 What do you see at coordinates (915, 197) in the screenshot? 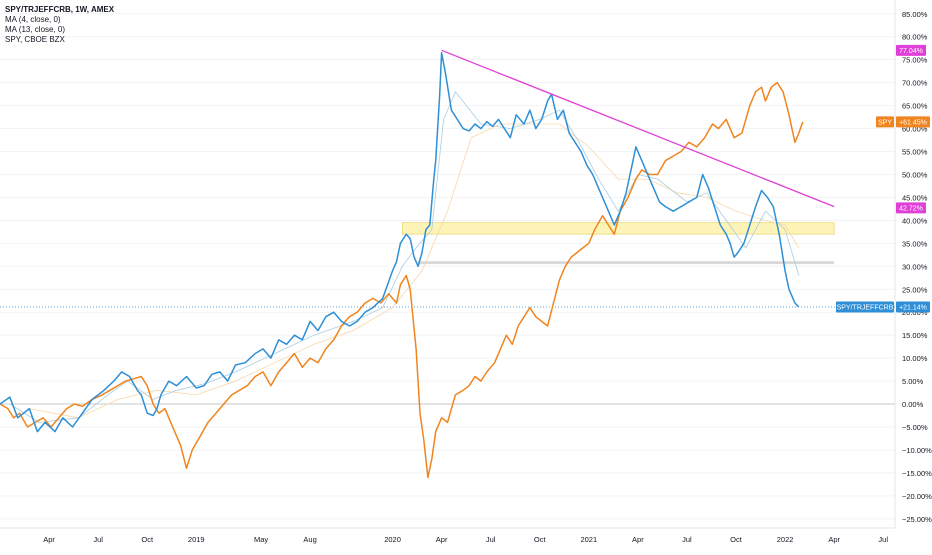
I see `y-tick-label: 45.00%` at bounding box center [915, 197].